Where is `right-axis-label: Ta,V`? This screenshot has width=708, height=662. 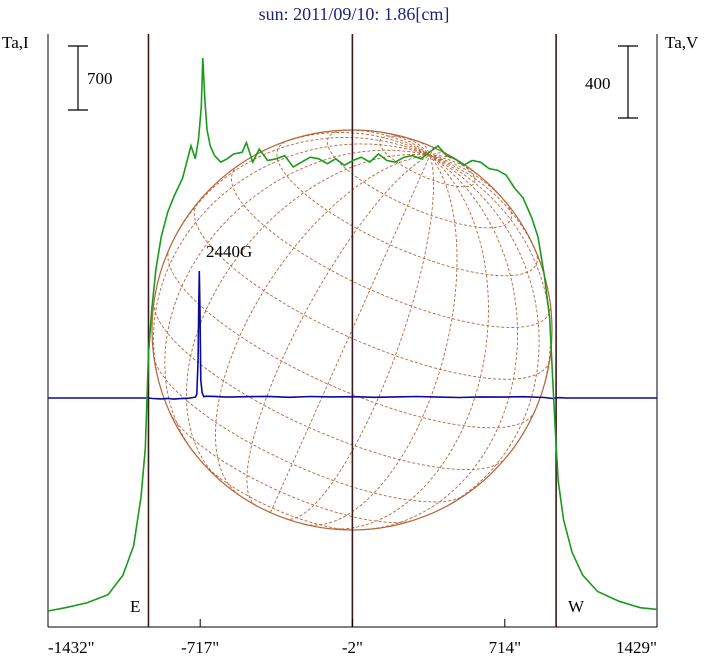 right-axis-label: Ta,V is located at coordinates (682, 42).